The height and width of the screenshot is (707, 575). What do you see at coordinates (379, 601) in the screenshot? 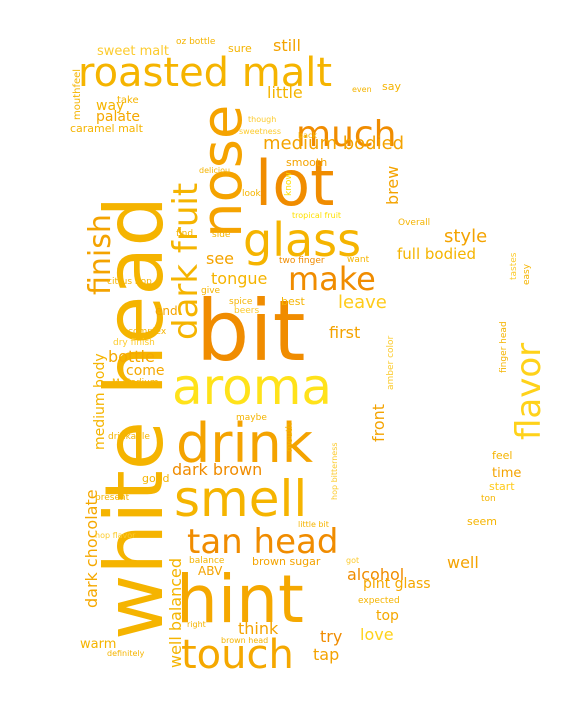
I see `cloud-word: expected` at bounding box center [379, 601].